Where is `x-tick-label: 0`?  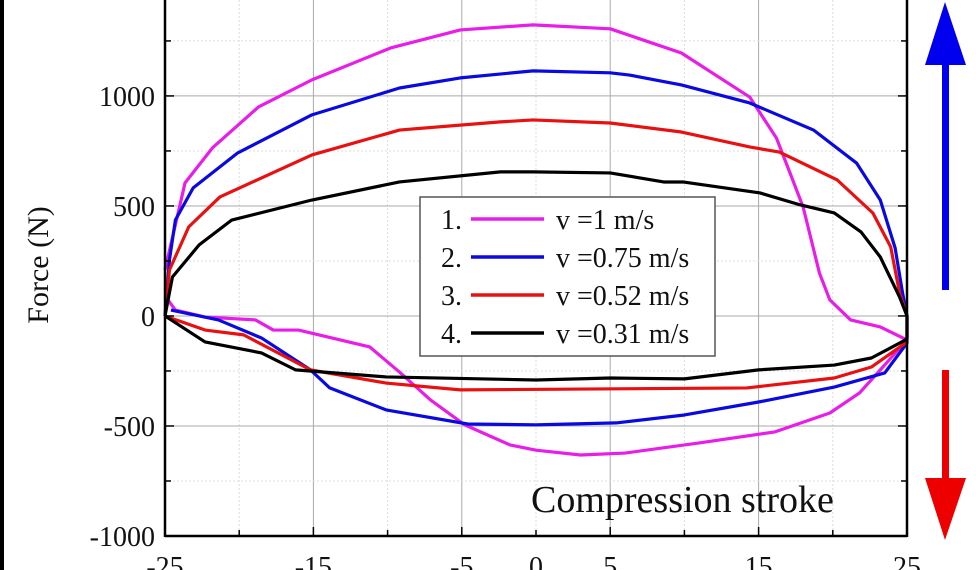 x-tick-label: 0 is located at coordinates (536, 561).